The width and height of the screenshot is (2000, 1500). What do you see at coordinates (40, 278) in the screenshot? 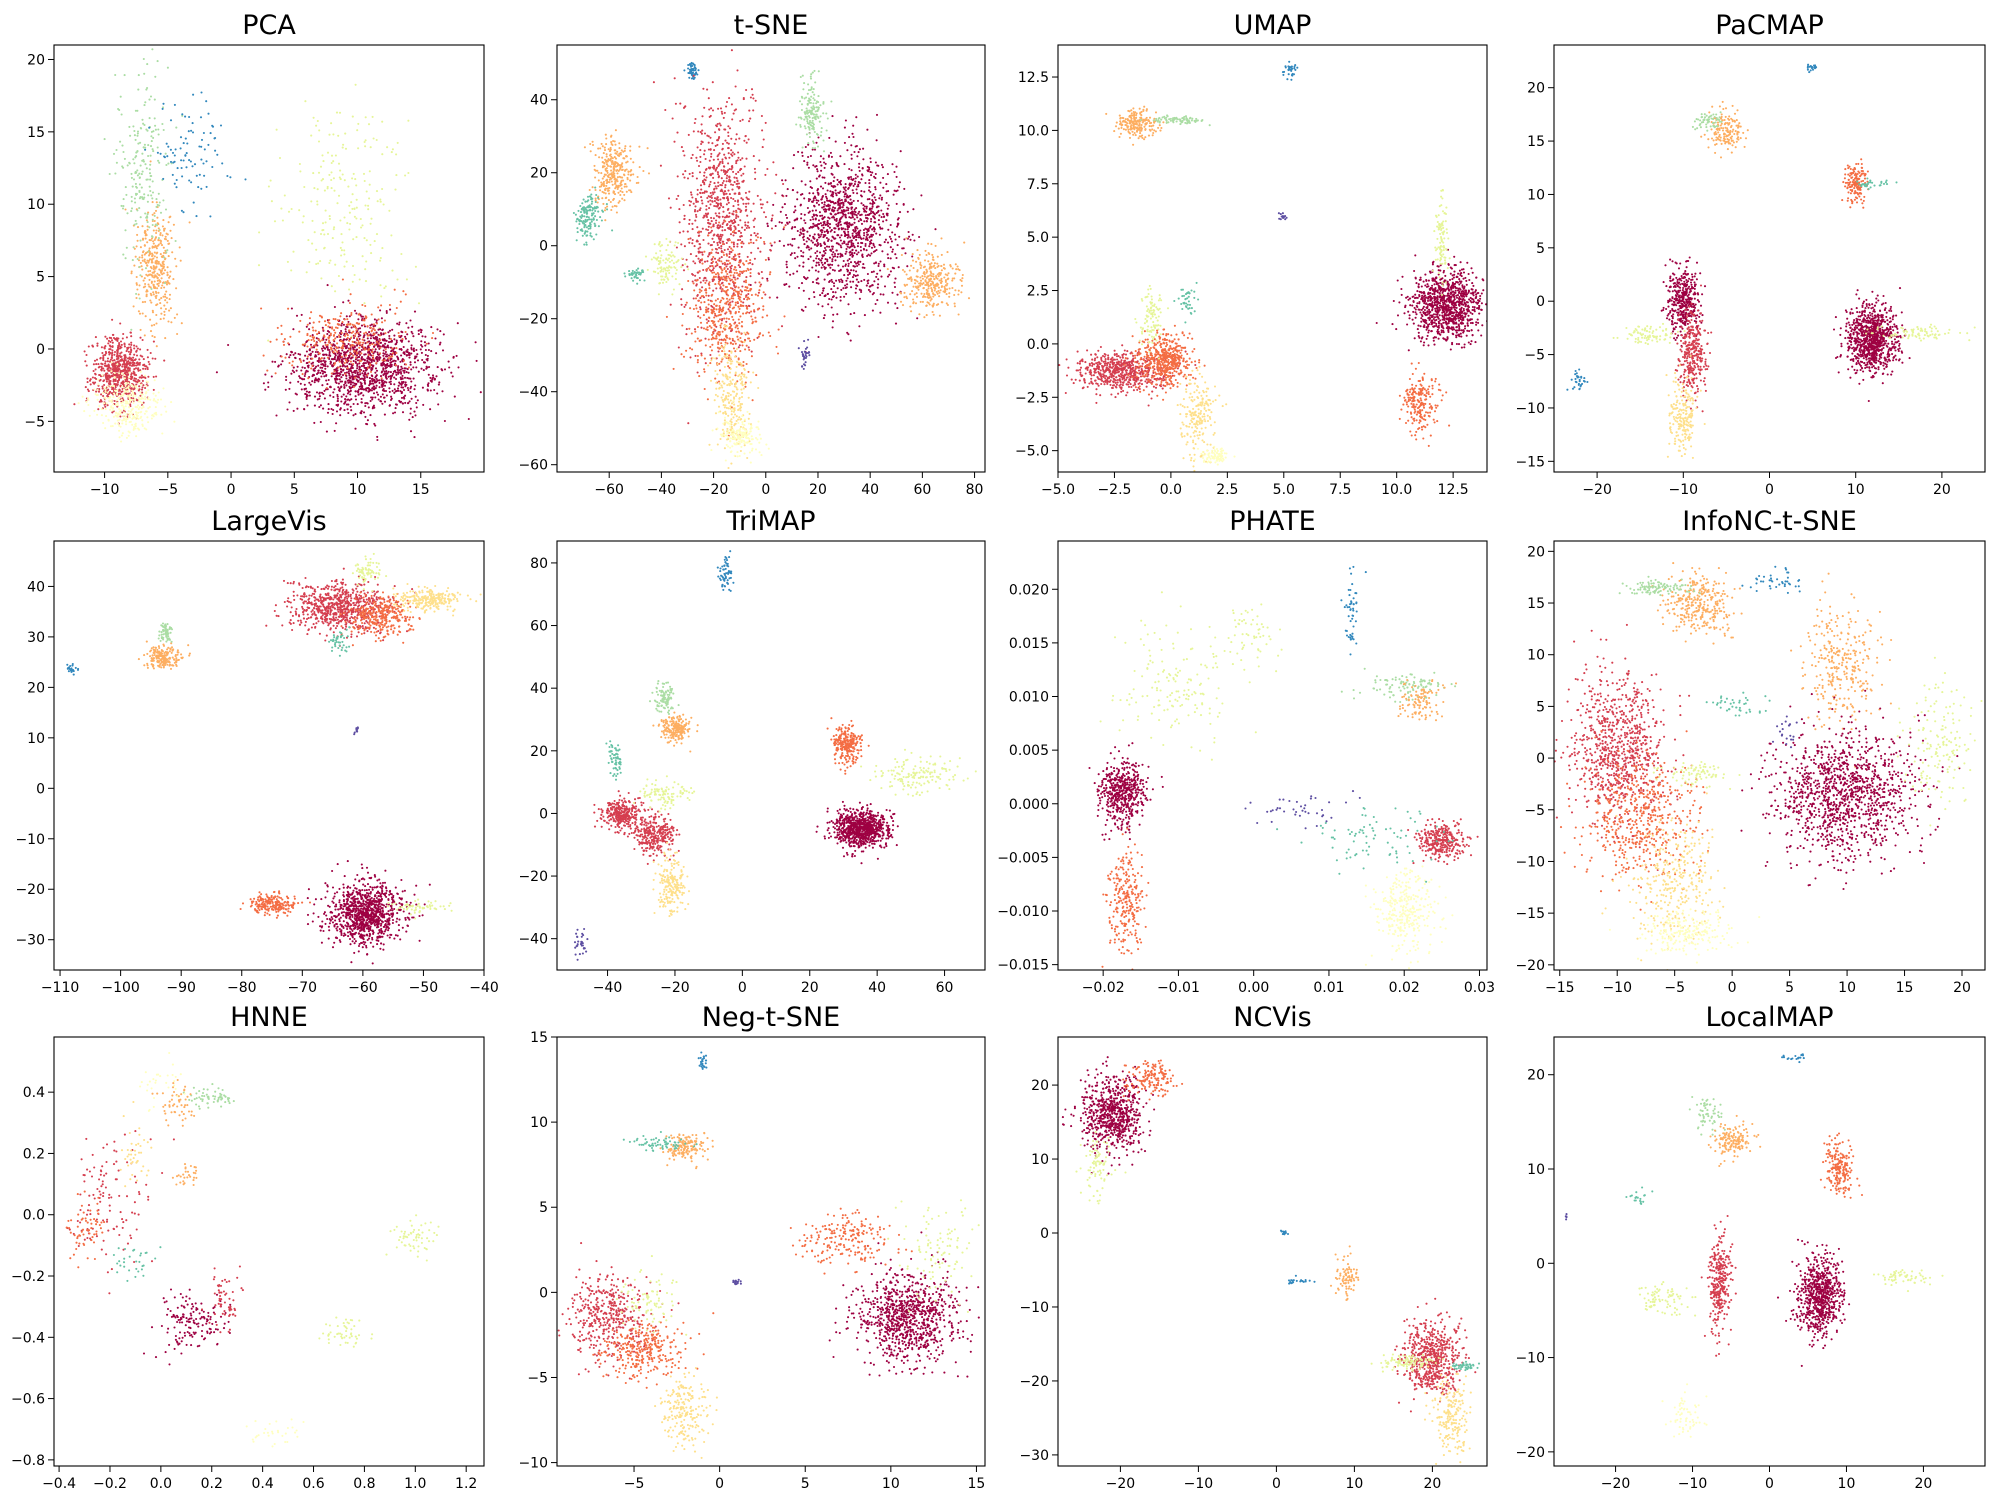
I see `y-tick-label: 5` at bounding box center [40, 278].